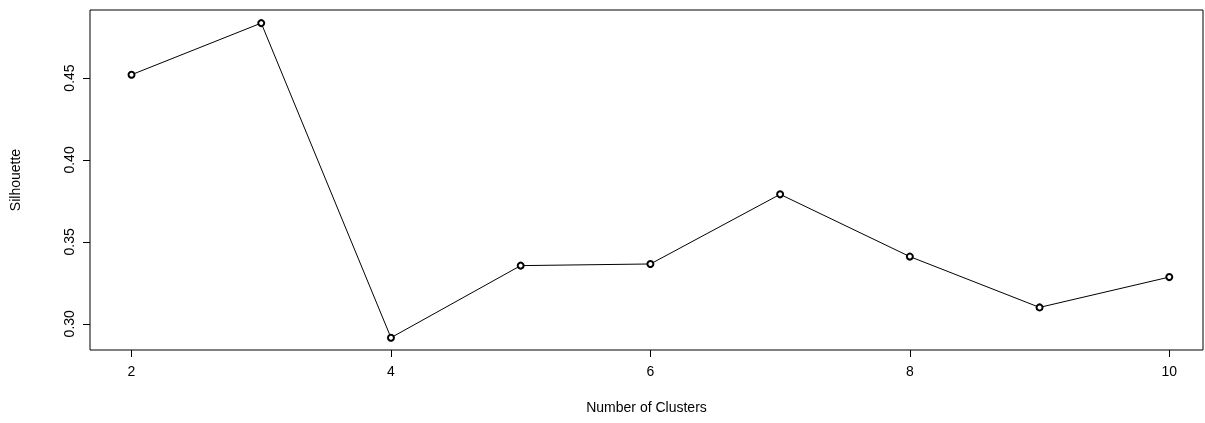 The image size is (1205, 423). What do you see at coordinates (69, 78) in the screenshot?
I see `y-tick-label: 0.45` at bounding box center [69, 78].